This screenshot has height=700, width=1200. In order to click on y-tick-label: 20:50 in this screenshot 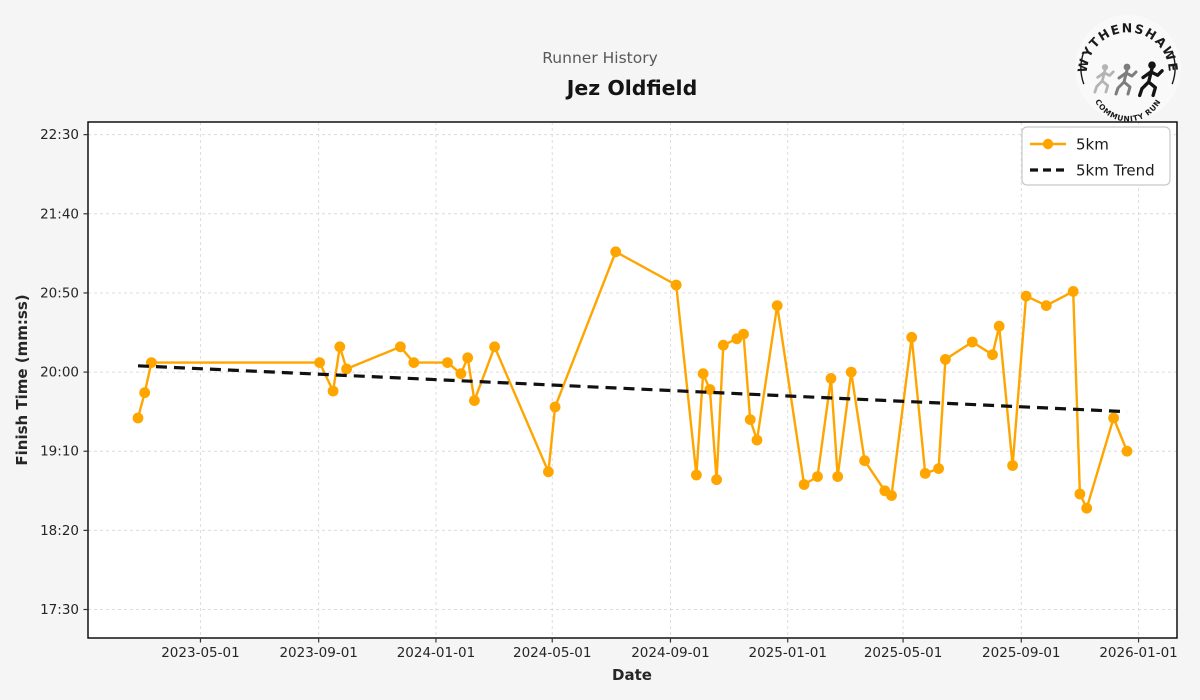, I will do `click(59, 293)`.